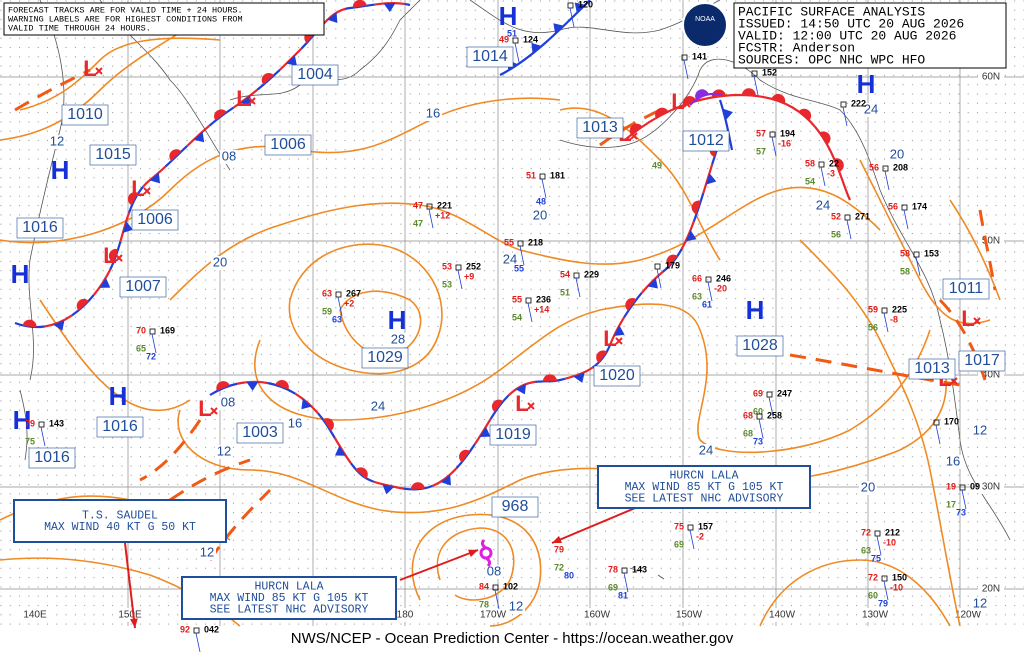  I want to click on station-dew: 53, so click(447, 284).